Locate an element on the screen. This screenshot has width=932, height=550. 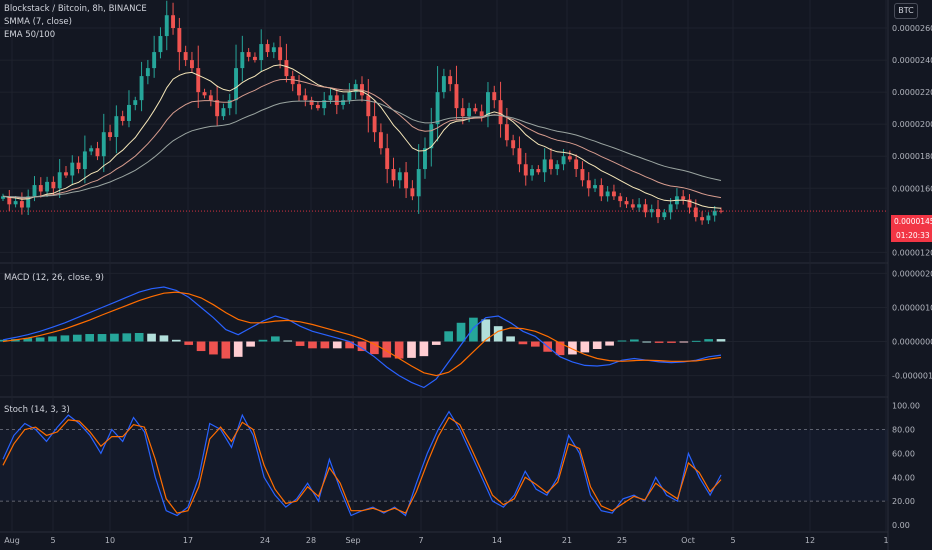
macd-tick-label: -0.00000100 is located at coordinates (912, 376).